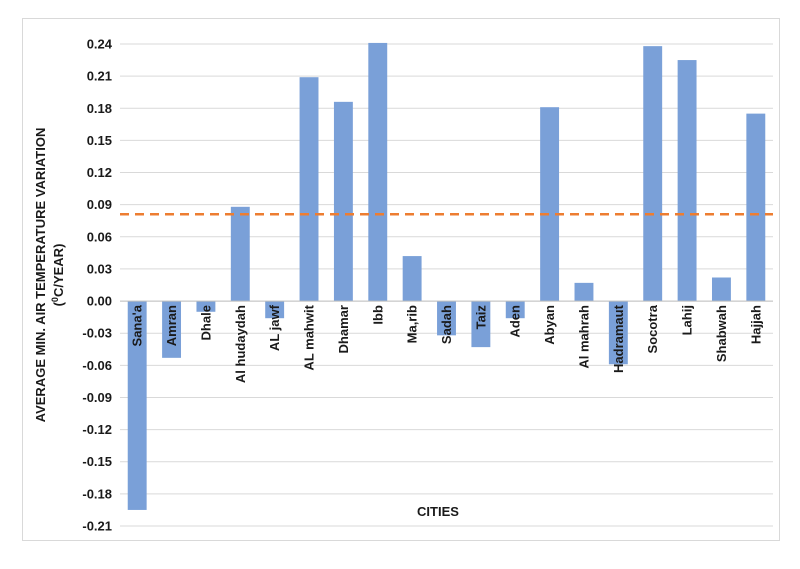 This screenshot has height=569, width=800. I want to click on x-tick-label: AL jawf, so click(274, 327).